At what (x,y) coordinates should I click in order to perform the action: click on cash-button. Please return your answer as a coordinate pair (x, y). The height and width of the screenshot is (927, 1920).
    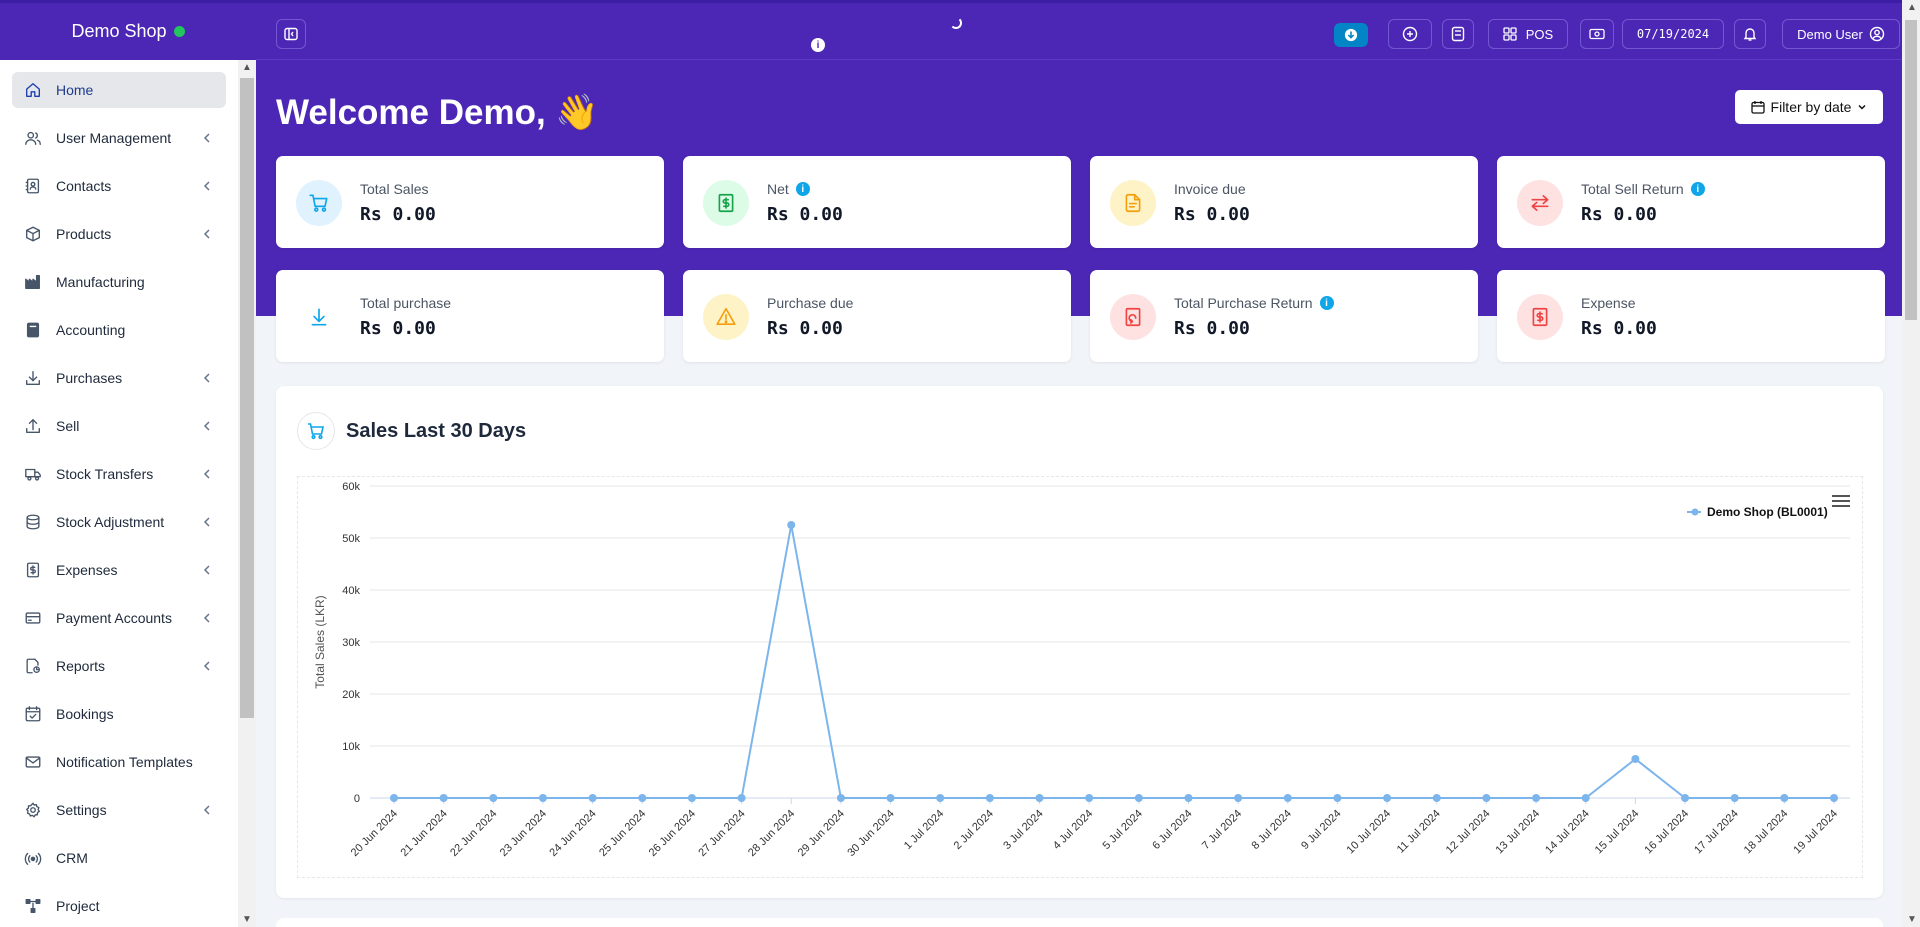
    Looking at the image, I should click on (1597, 34).